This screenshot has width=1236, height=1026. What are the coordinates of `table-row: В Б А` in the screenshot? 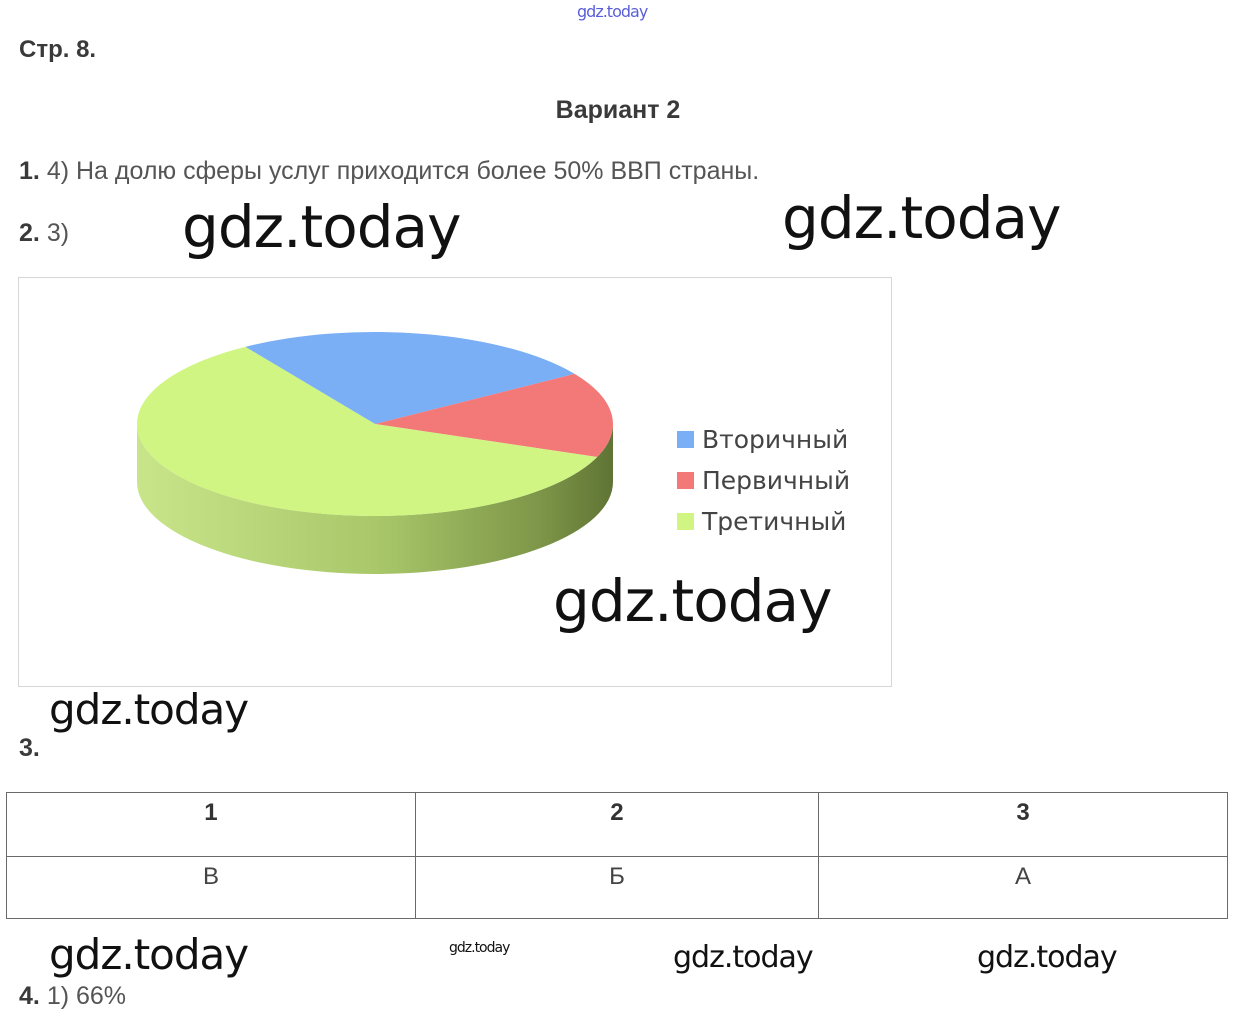 It's located at (617, 887).